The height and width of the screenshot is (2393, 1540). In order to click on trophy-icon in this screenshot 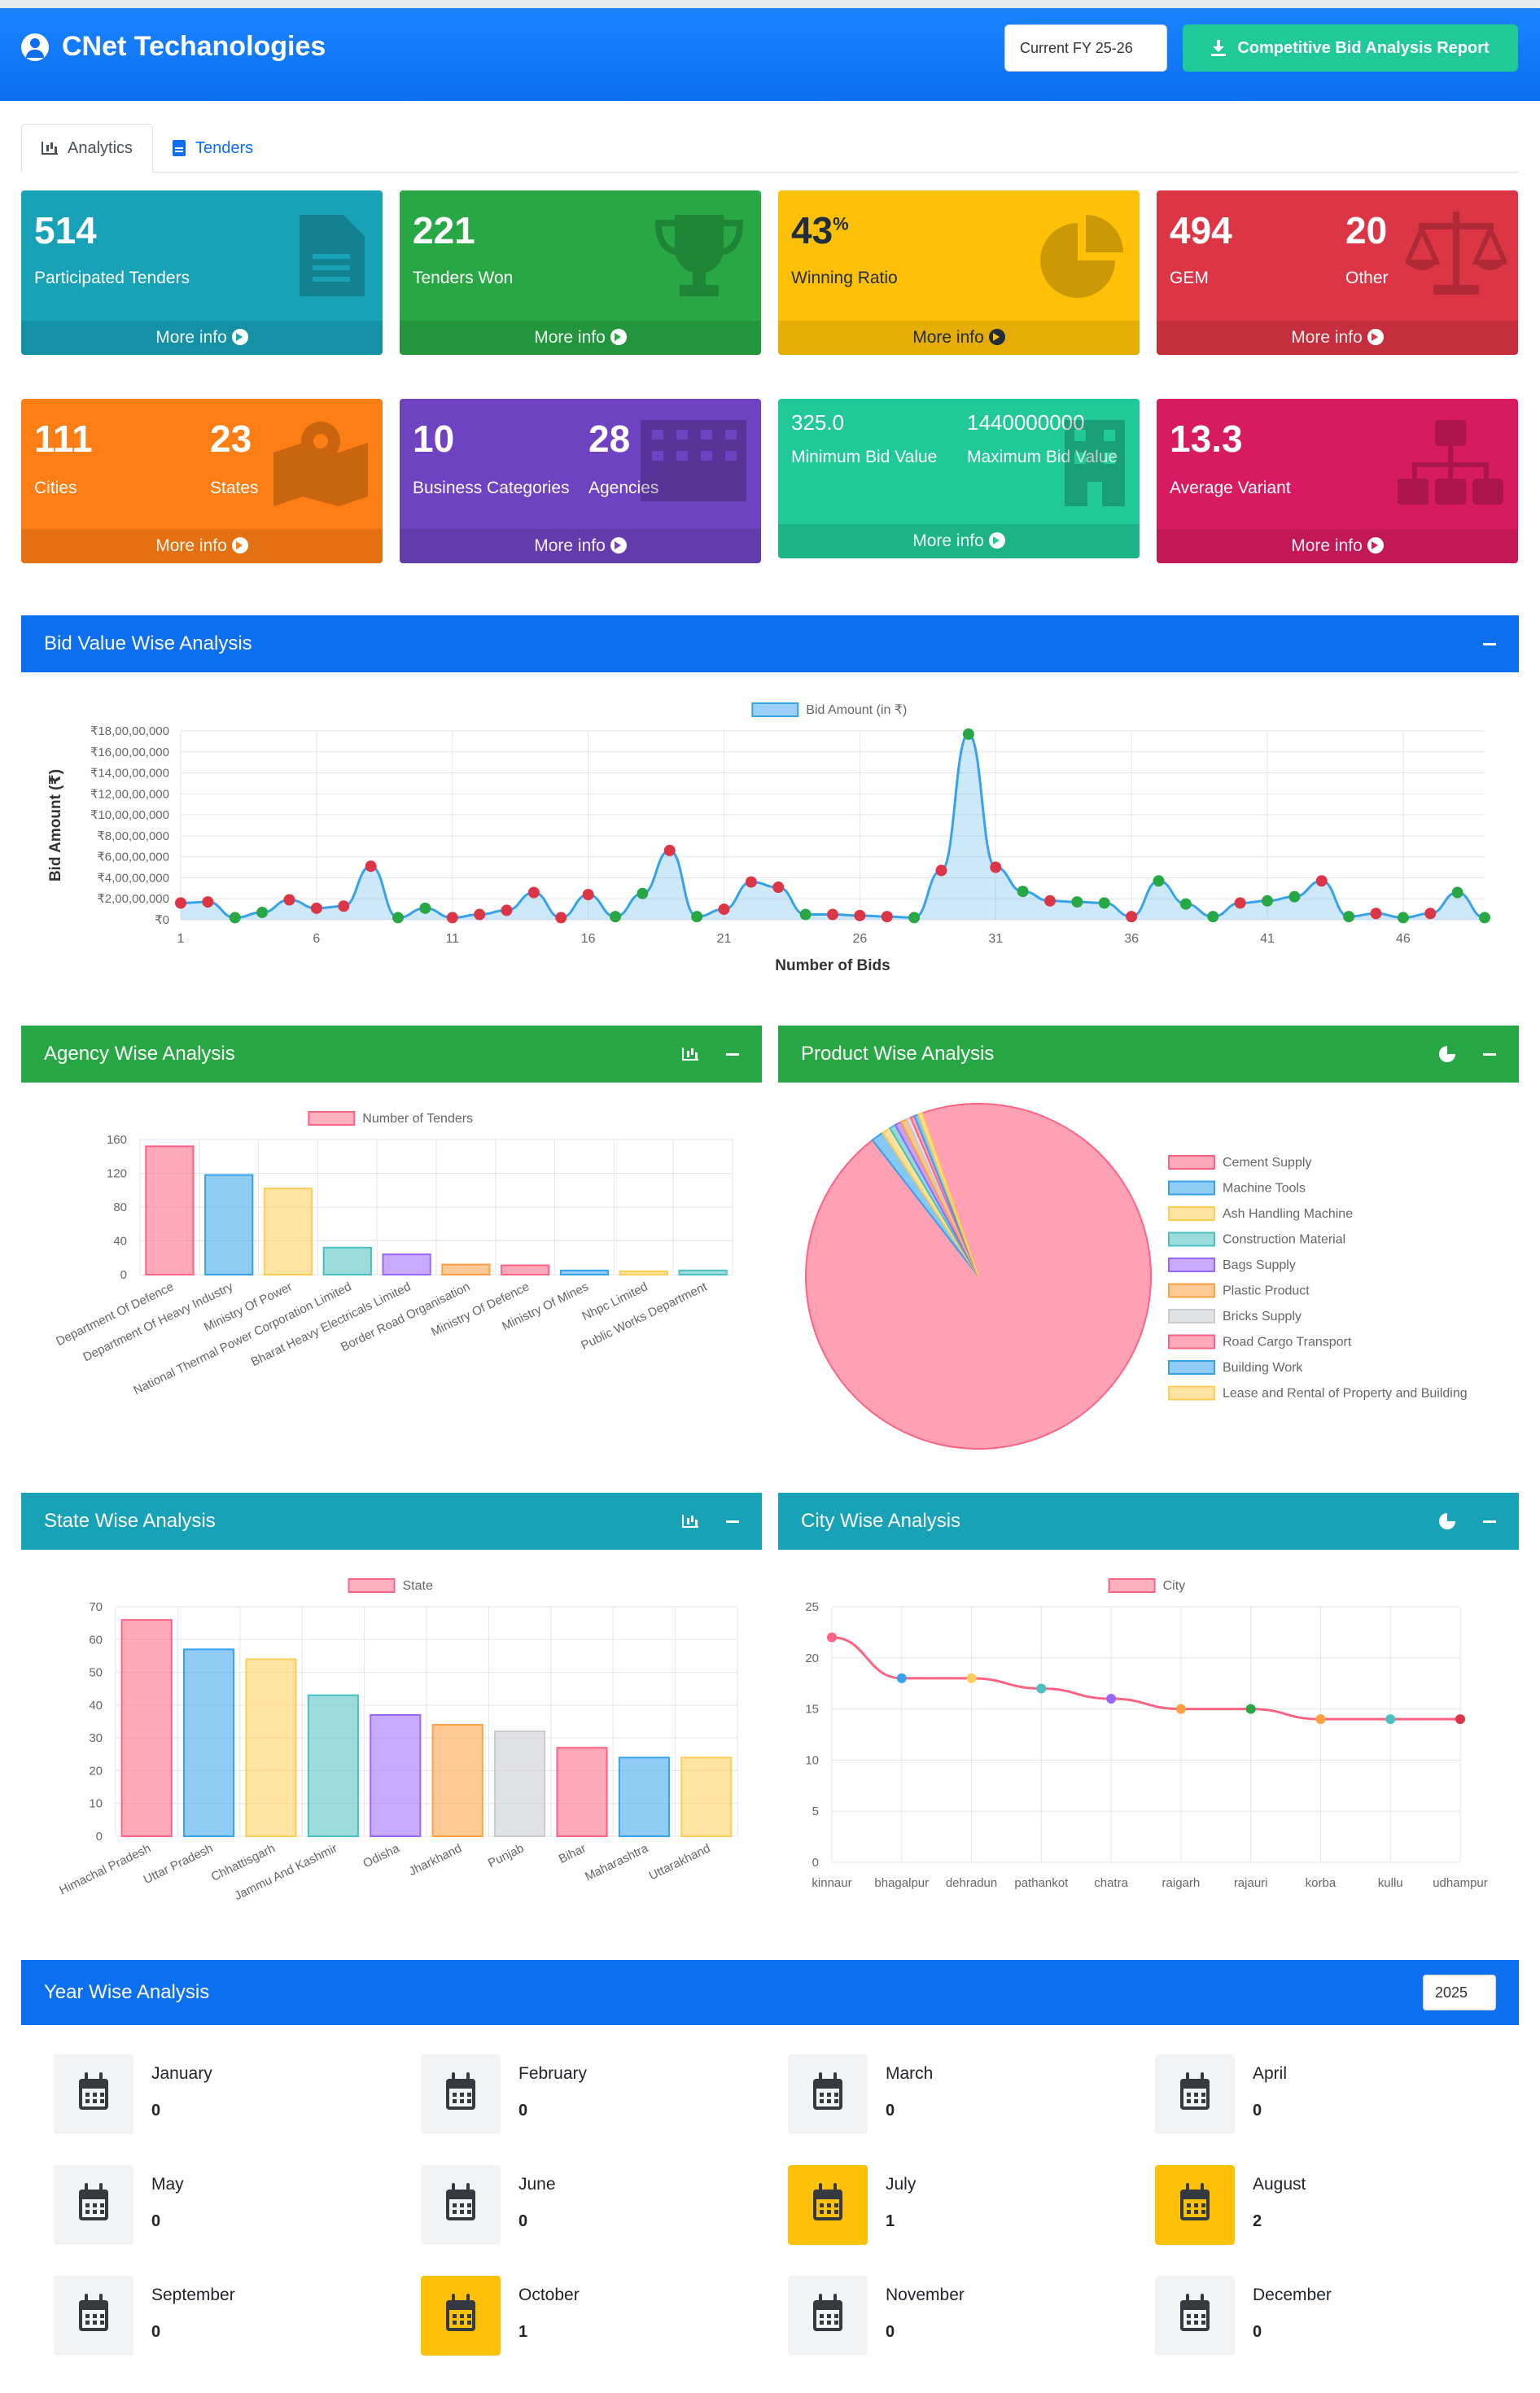, I will do `click(699, 255)`.